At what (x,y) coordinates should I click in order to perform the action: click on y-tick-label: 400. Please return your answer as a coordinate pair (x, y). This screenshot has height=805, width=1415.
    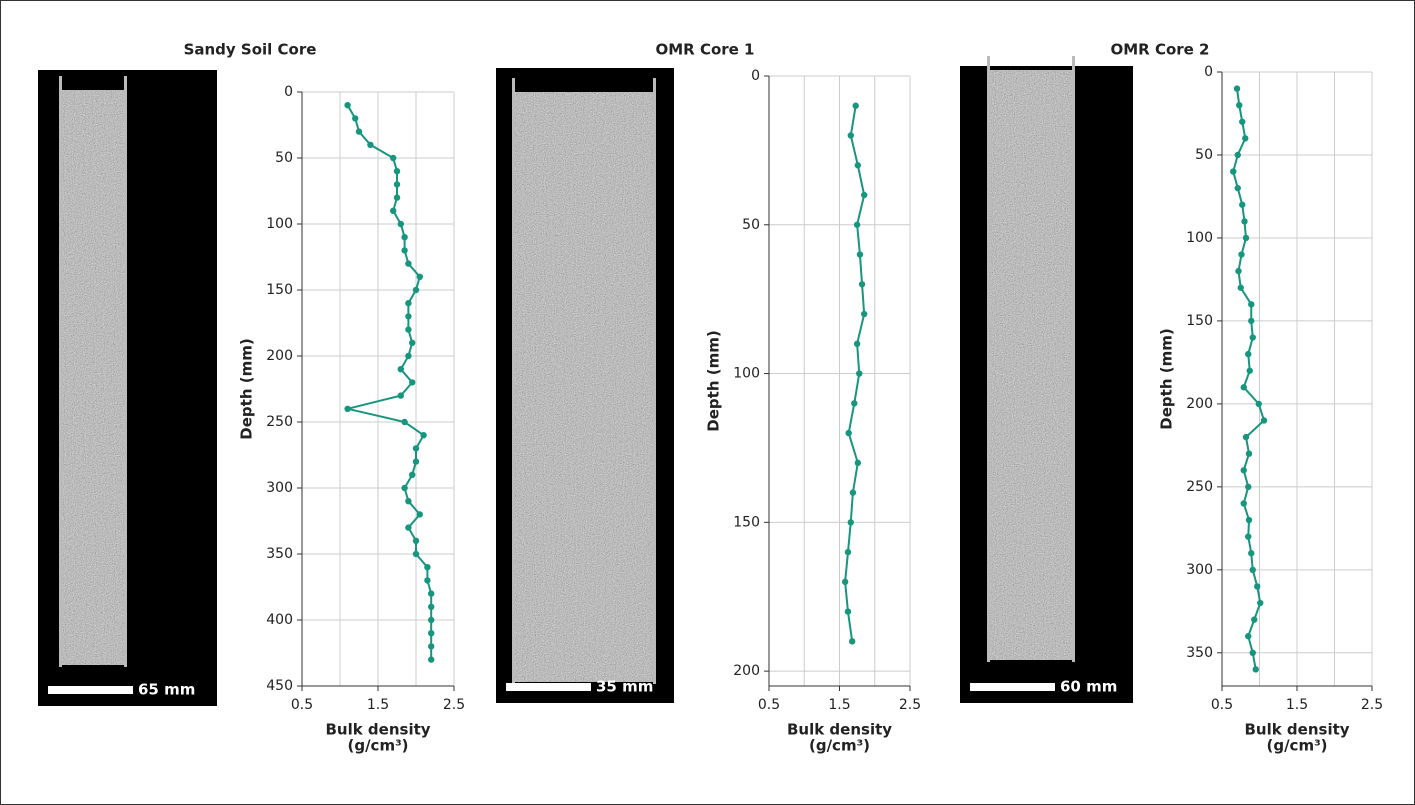
    Looking at the image, I should click on (279, 620).